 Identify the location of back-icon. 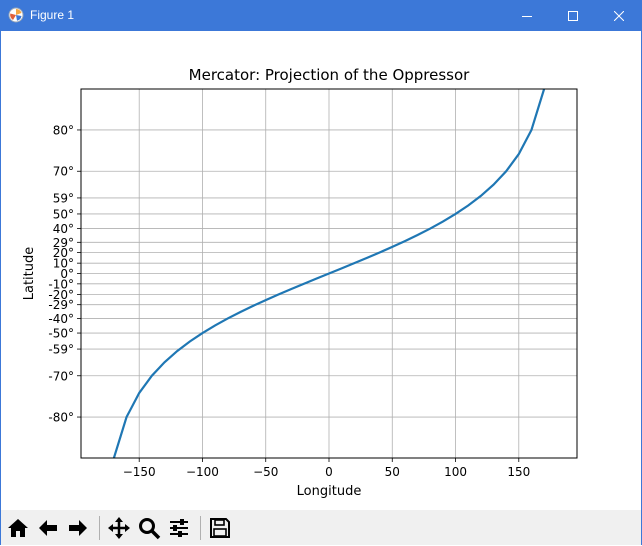
(48, 528).